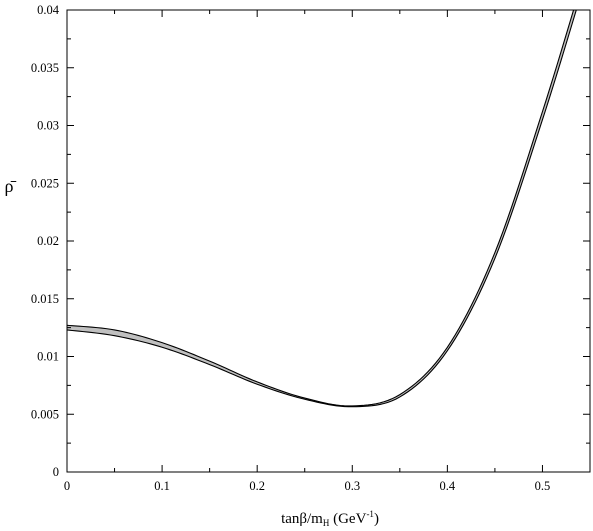 The height and width of the screenshot is (531, 593). Describe the element at coordinates (370, 514) in the screenshot. I see `x-axis-title-superscript: -1` at that location.